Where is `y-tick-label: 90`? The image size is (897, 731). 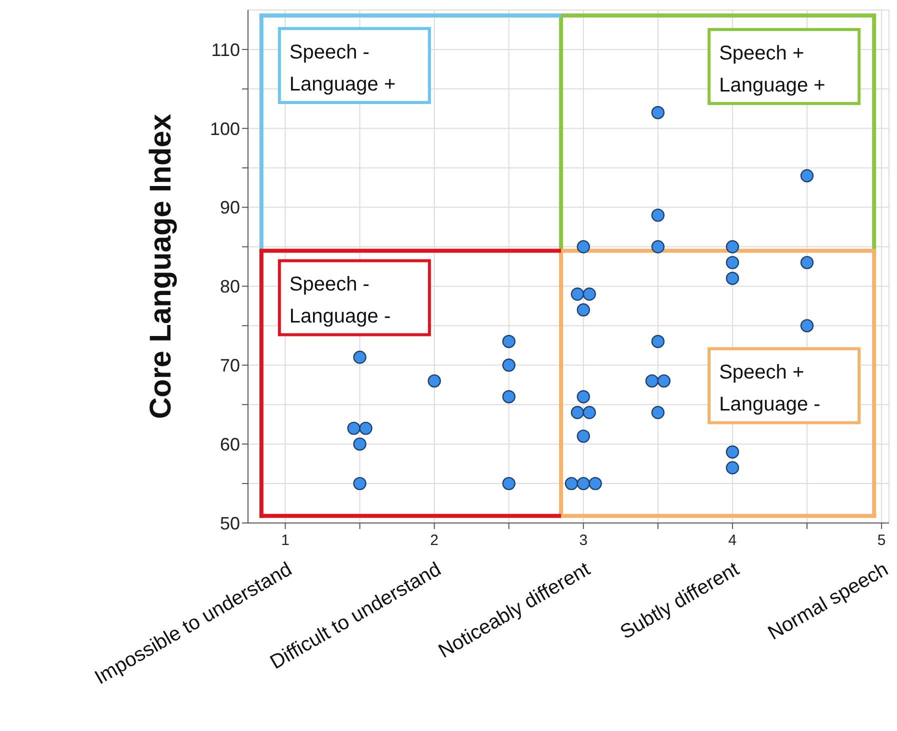
y-tick-label: 90 is located at coordinates (230, 208).